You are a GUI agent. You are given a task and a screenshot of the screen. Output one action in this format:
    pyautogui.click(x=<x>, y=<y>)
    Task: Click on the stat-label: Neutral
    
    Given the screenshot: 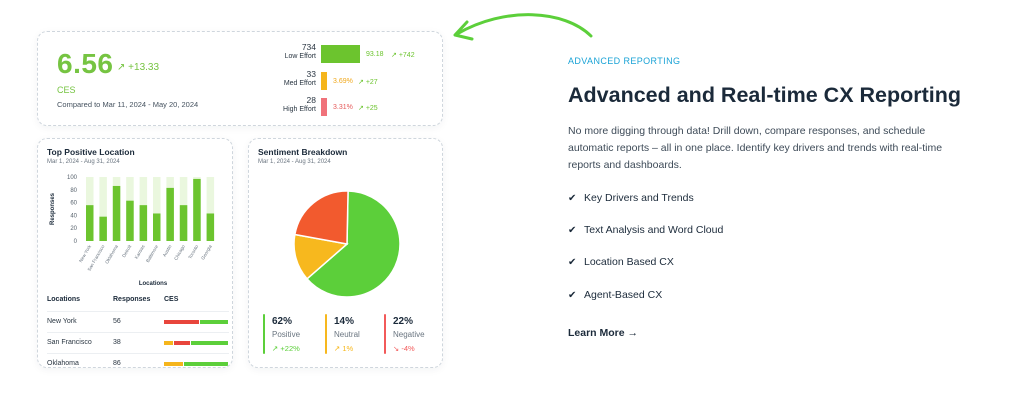 What is the action you would take?
    pyautogui.click(x=347, y=334)
    